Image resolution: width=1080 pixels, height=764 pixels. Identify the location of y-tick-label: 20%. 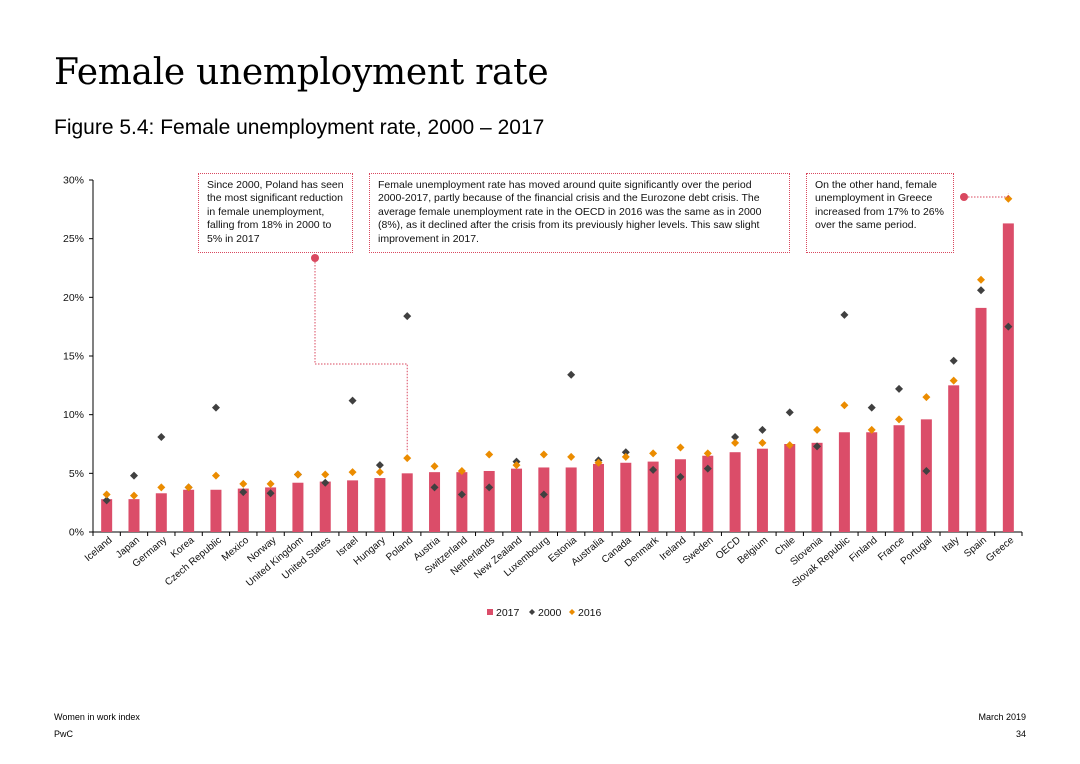
(73, 298).